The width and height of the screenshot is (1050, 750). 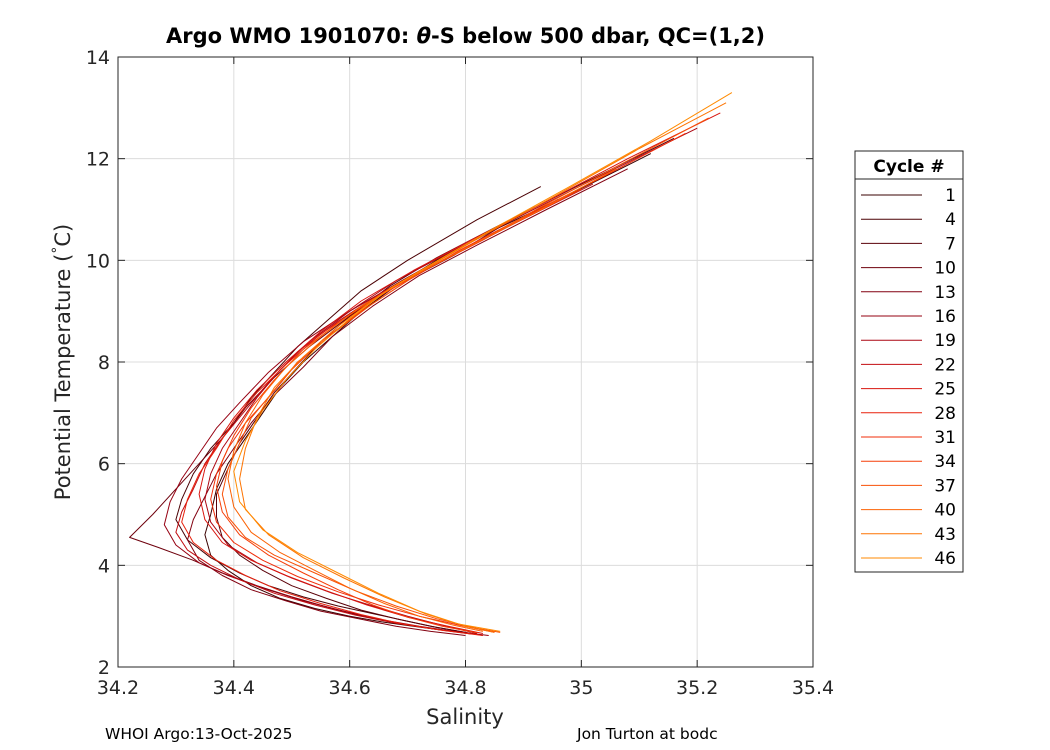 What do you see at coordinates (950, 244) in the screenshot?
I see `legend-label: 7` at bounding box center [950, 244].